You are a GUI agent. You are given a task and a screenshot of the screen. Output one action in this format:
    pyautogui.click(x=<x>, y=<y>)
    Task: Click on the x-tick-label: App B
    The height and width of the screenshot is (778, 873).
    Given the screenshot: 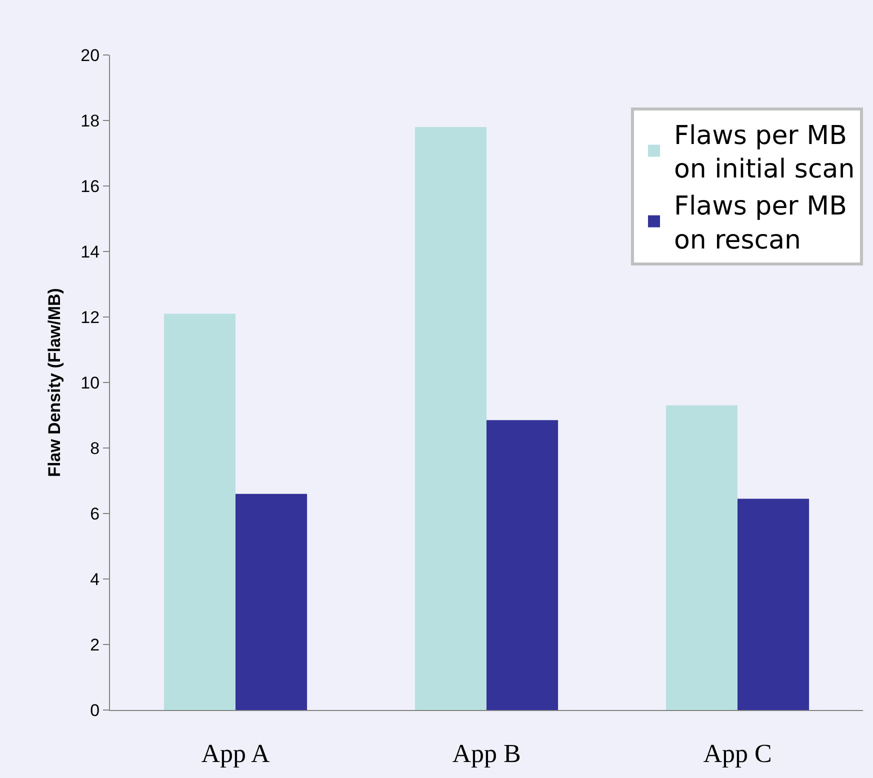 What is the action you would take?
    pyautogui.click(x=486, y=753)
    